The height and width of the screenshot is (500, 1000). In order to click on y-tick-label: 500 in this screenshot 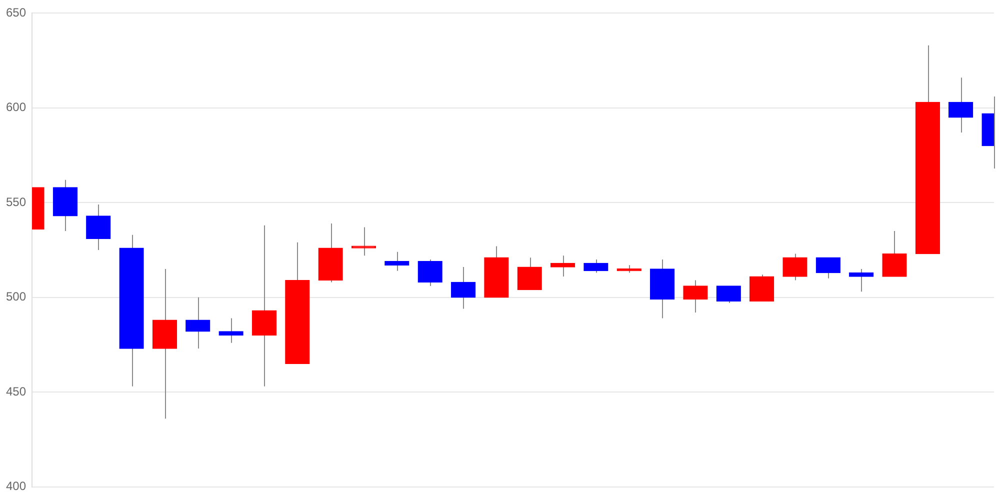, I will do `click(16, 297)`.